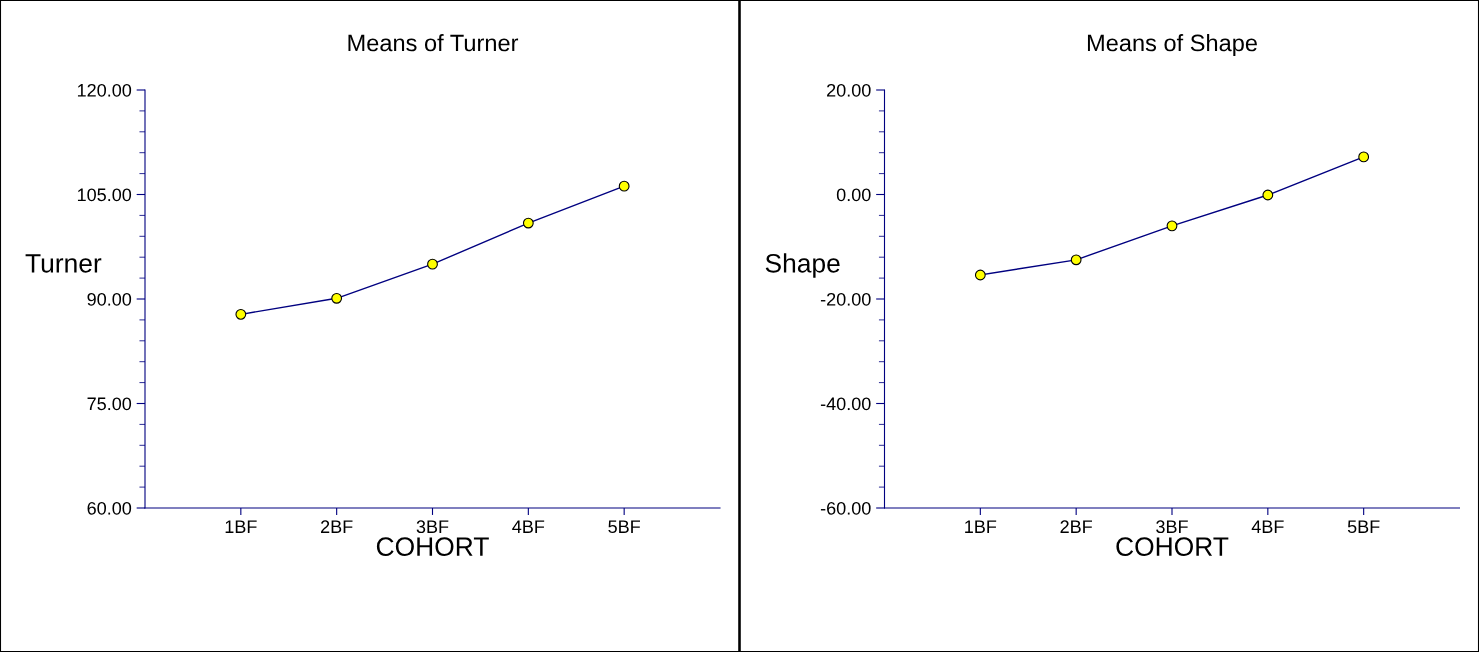 Image resolution: width=1479 pixels, height=652 pixels. What do you see at coordinates (109, 508) in the screenshot?
I see `y-tick-label: 60.00` at bounding box center [109, 508].